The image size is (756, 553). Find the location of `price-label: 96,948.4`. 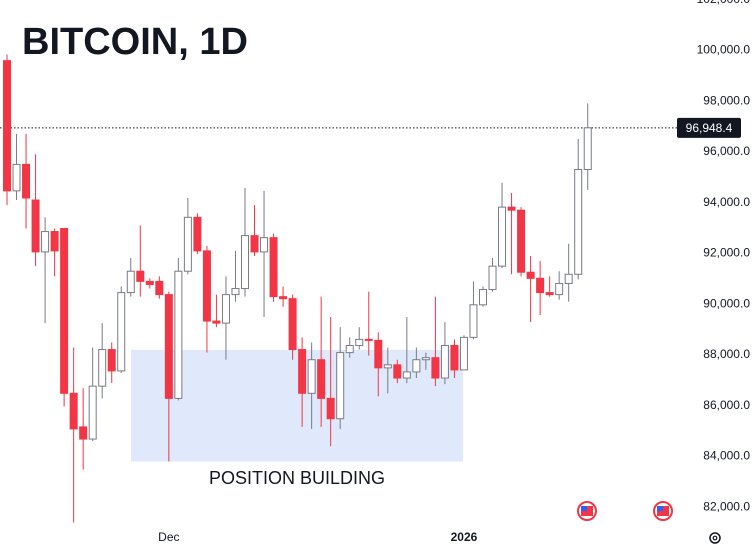

price-label: 96,948.4 is located at coordinates (709, 128).